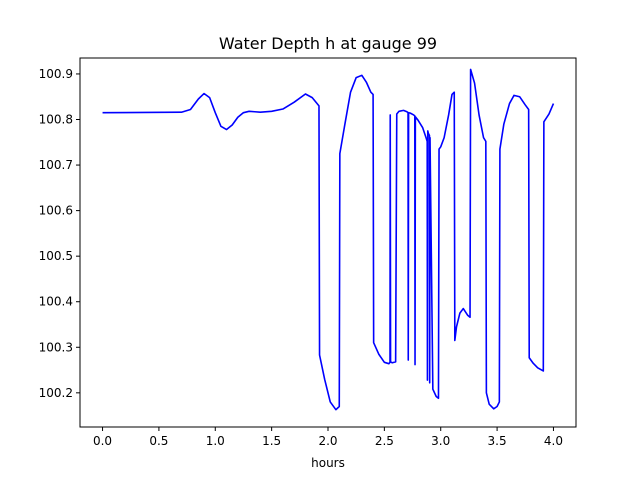 This screenshot has width=640, height=480. What do you see at coordinates (328, 463) in the screenshot?
I see `x-axis-label: hours` at bounding box center [328, 463].